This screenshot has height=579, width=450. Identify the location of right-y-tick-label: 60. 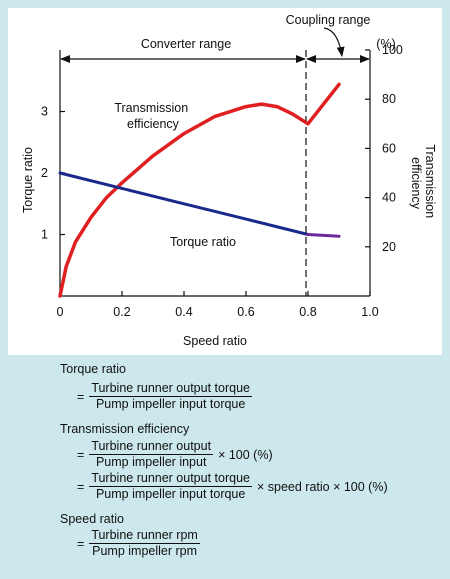
(389, 148).